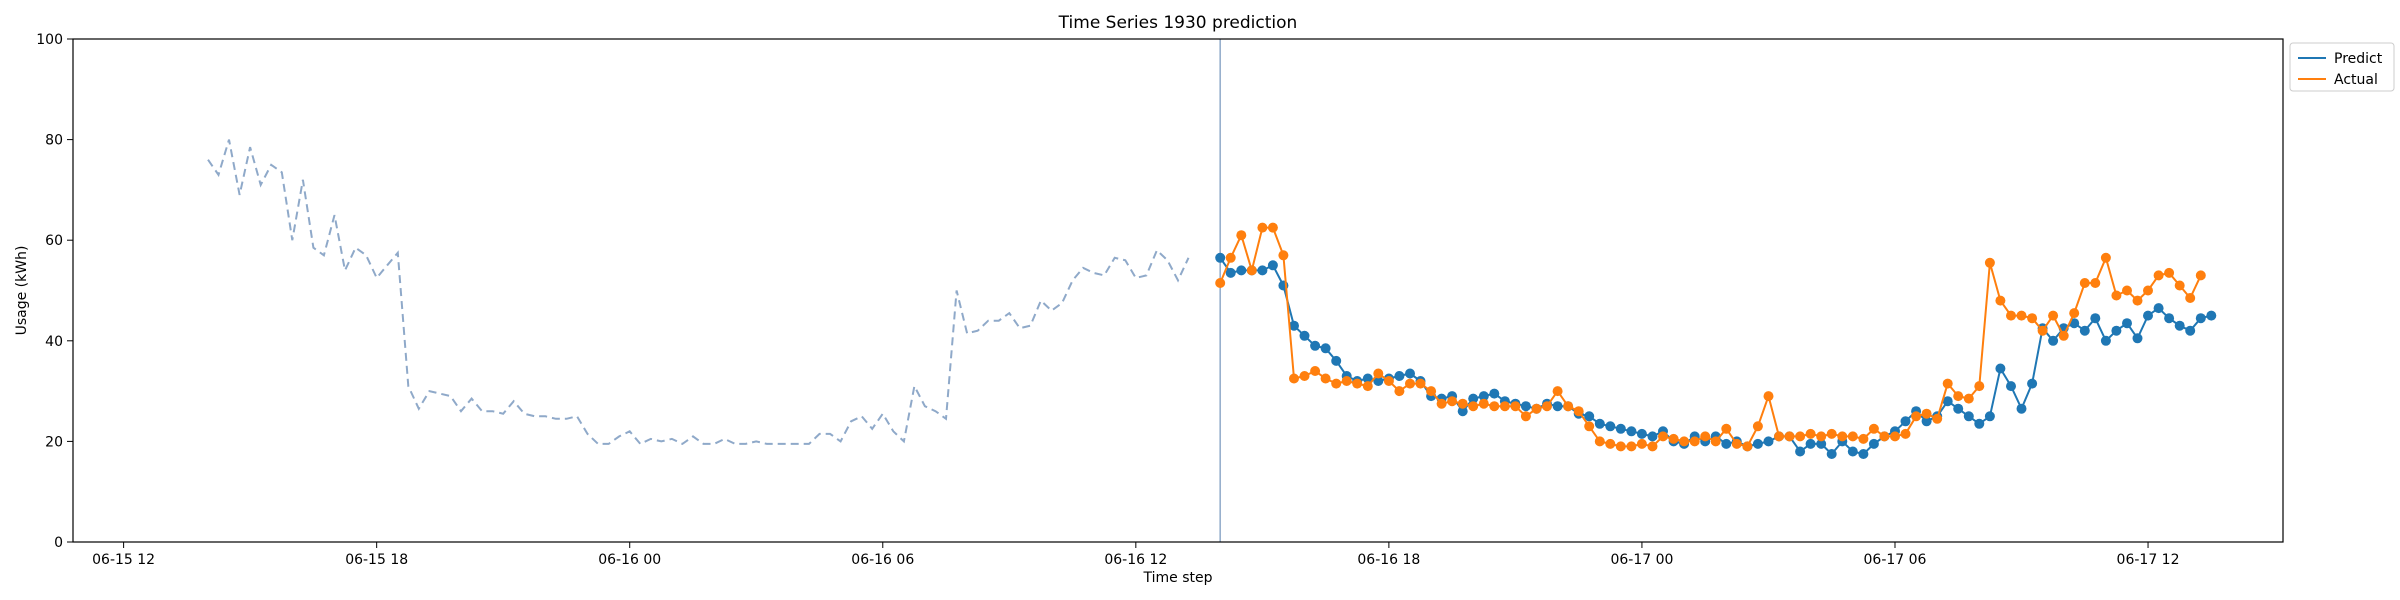 The image size is (2400, 600). I want to click on x-tick-label: 06-16 00, so click(629, 560).